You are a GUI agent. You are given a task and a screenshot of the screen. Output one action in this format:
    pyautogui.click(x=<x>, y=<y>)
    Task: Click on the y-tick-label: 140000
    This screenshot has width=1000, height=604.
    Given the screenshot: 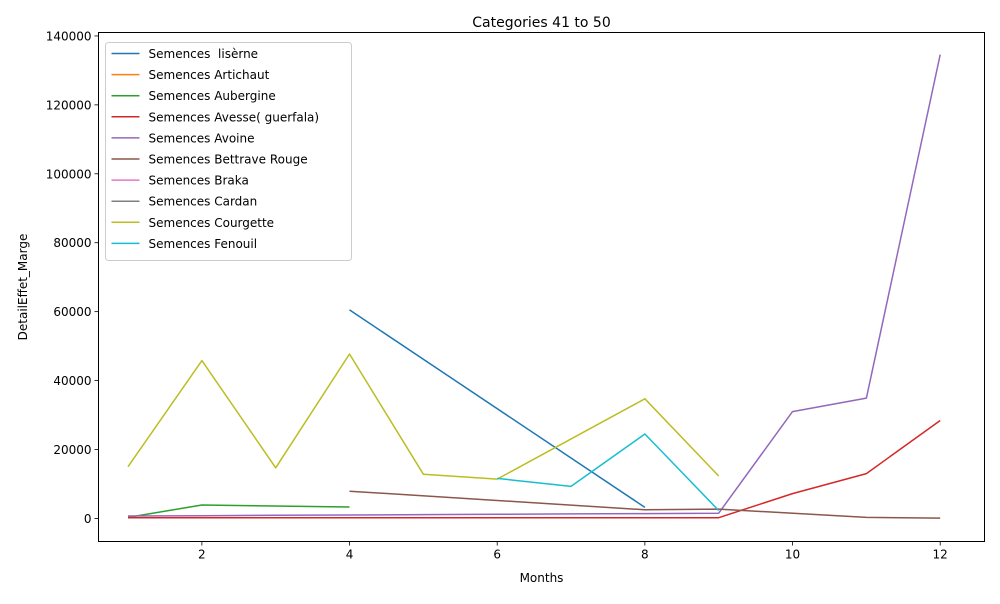 What is the action you would take?
    pyautogui.click(x=69, y=36)
    